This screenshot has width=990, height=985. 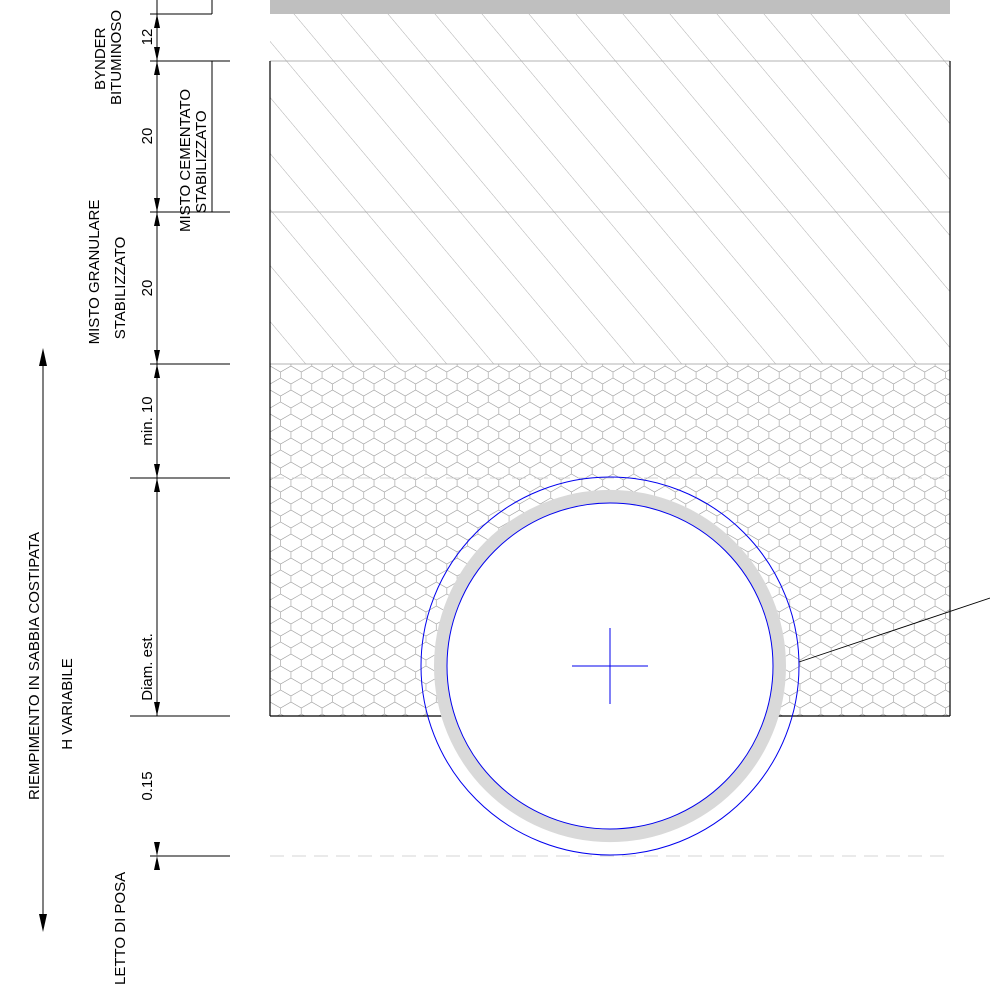 I want to click on dim-misto-granulare: 20, so click(x=147, y=288).